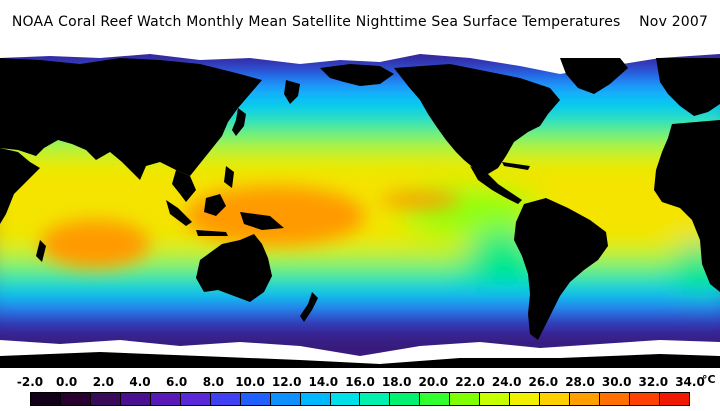 The height and width of the screenshot is (411, 720). What do you see at coordinates (396, 382) in the screenshot?
I see `colorbar-tick-label: 18.0` at bounding box center [396, 382].